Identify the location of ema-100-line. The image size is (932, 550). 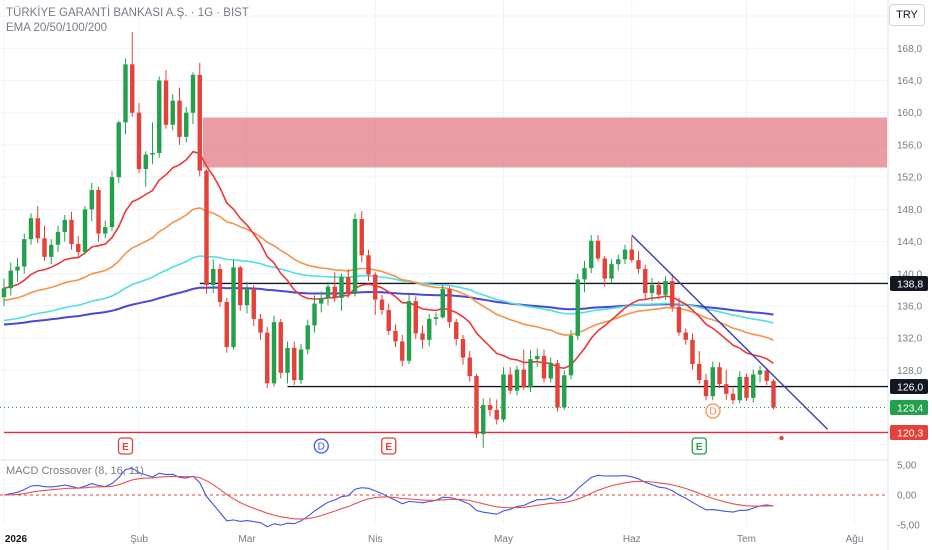
(388, 289).